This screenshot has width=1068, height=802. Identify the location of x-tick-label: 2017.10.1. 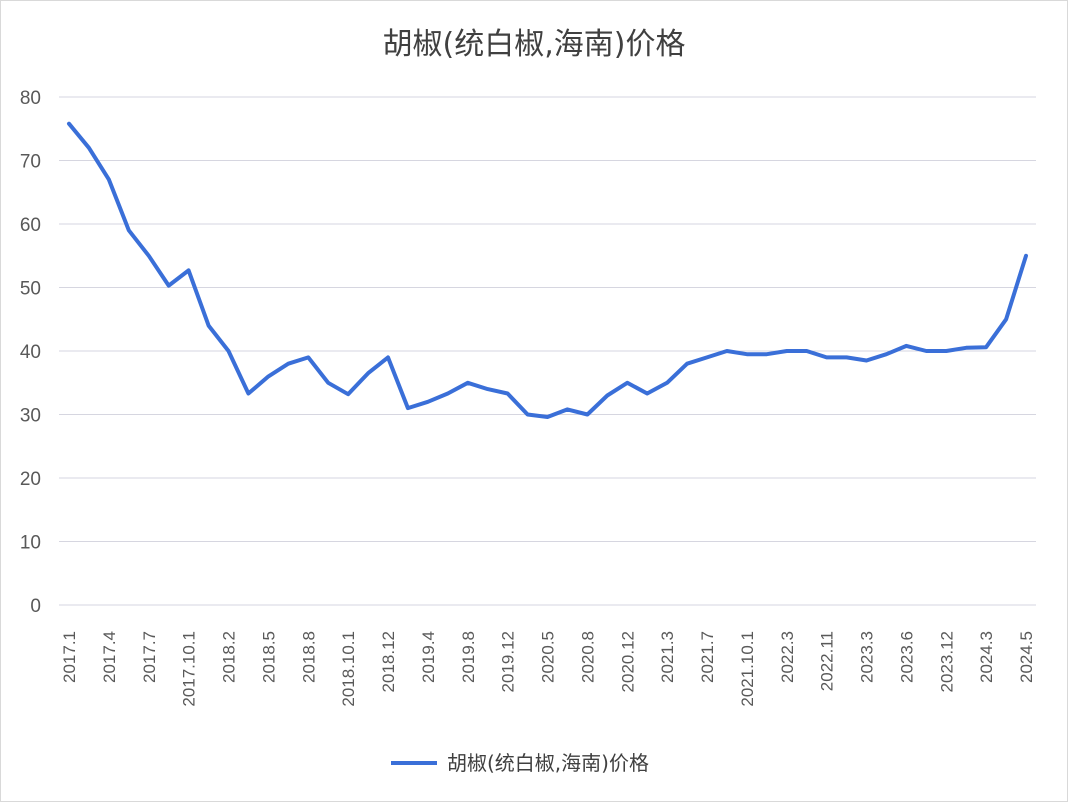
(189, 669).